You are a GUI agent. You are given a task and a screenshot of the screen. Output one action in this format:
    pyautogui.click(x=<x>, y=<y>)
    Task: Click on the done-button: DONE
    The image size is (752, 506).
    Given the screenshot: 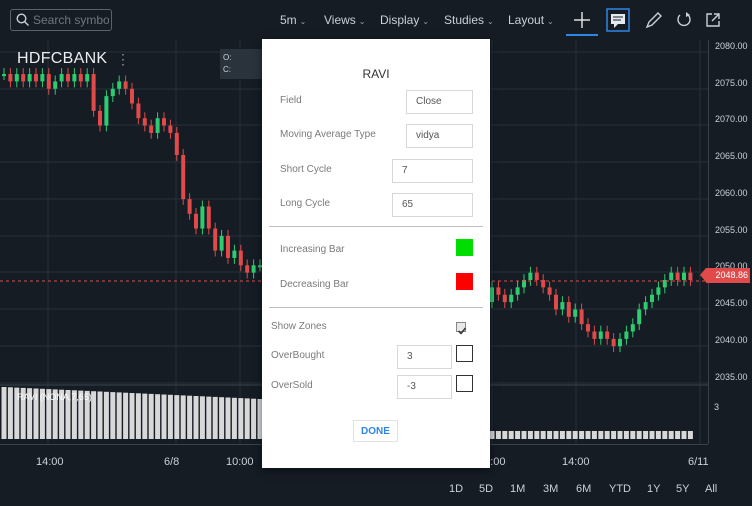 What is the action you would take?
    pyautogui.click(x=375, y=431)
    